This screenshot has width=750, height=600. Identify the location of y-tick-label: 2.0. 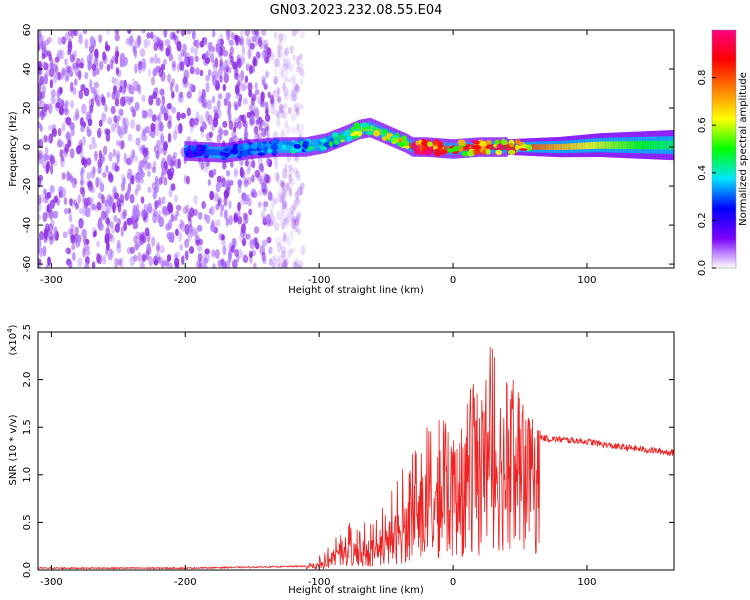
(27, 380).